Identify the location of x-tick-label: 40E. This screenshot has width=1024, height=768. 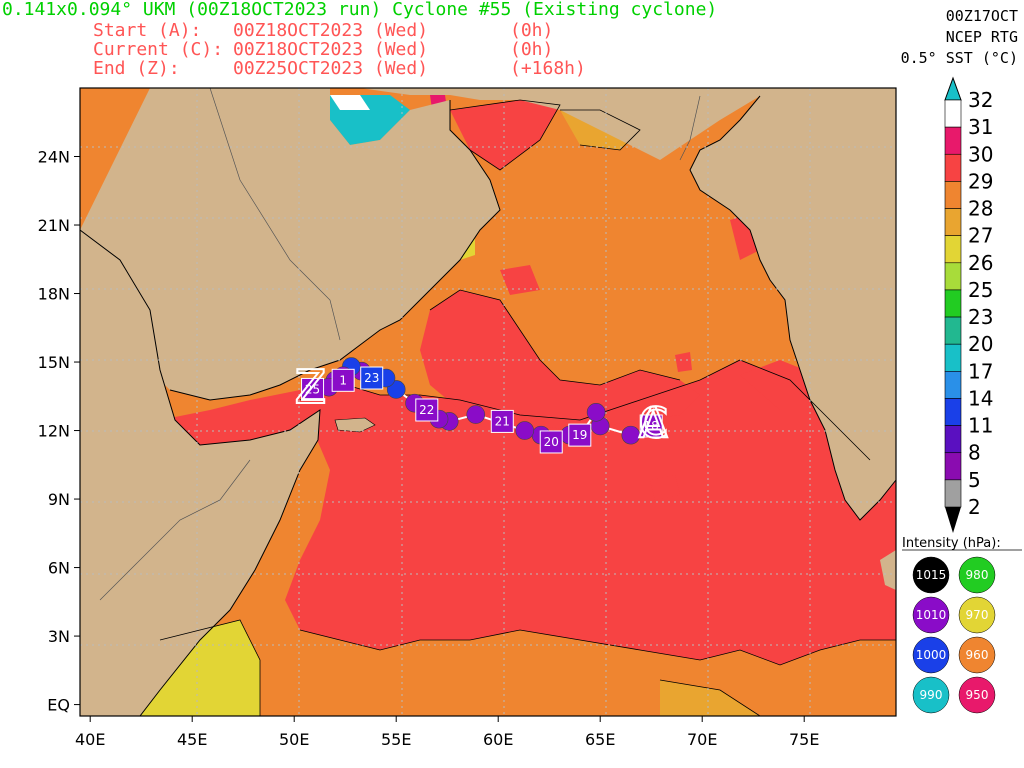
(90, 739).